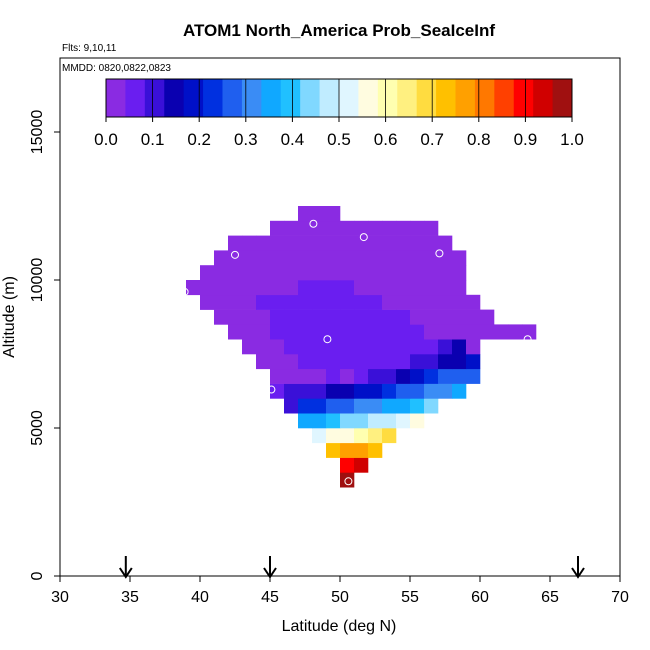  I want to click on colorbar-tick-label: 0.8, so click(479, 139).